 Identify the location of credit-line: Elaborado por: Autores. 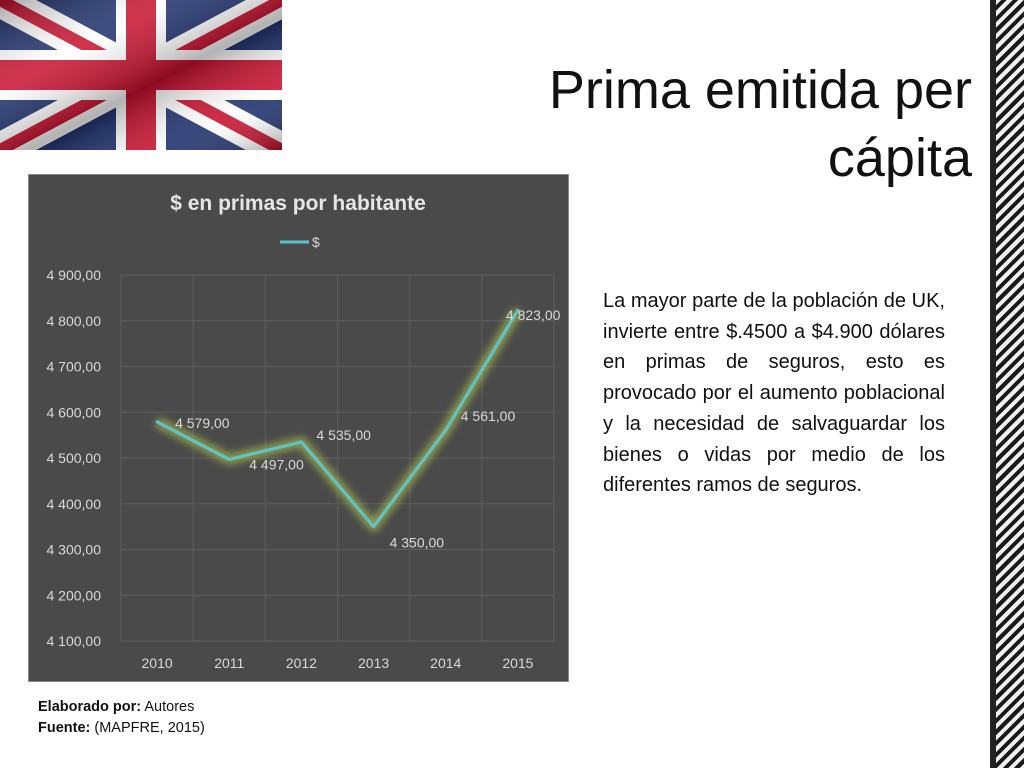
(121, 707).